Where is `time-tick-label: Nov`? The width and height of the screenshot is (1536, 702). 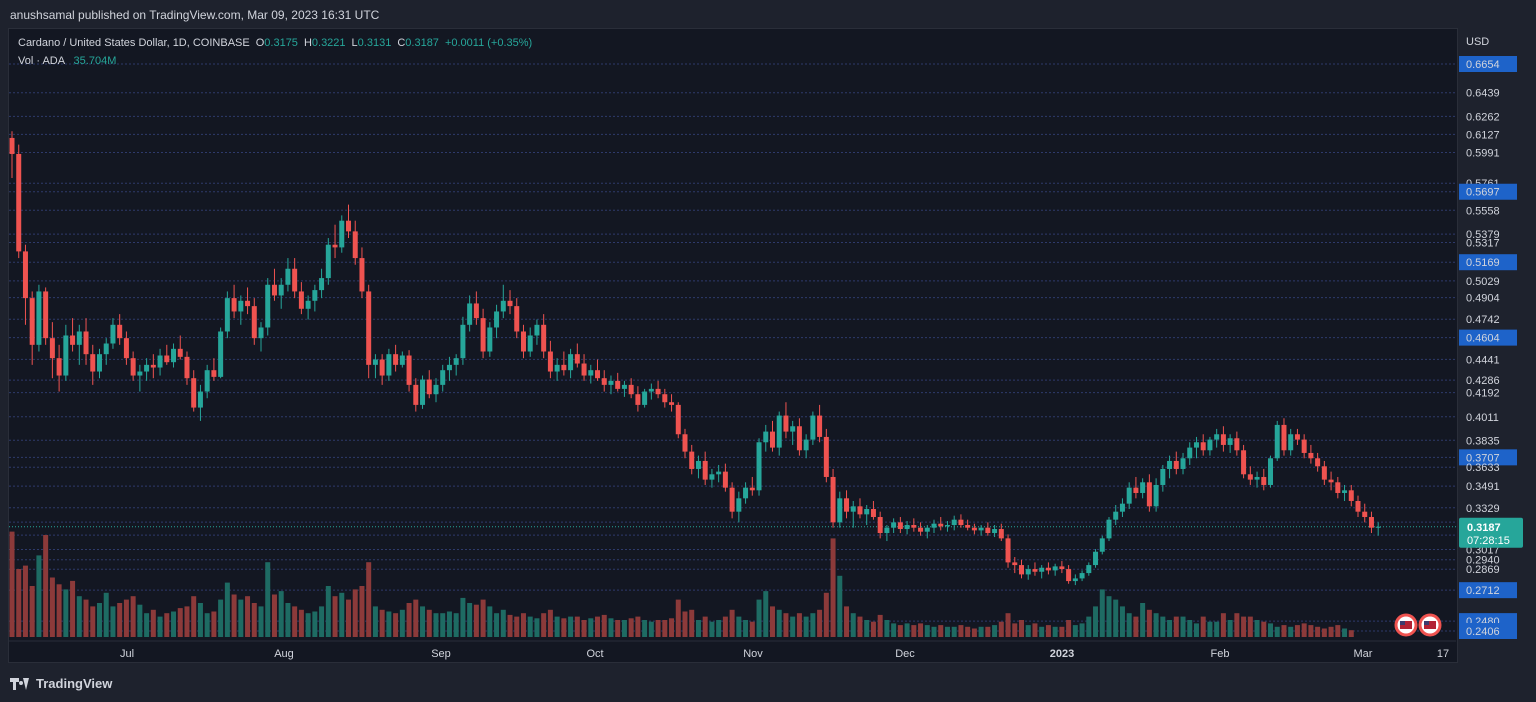
time-tick-label: Nov is located at coordinates (753, 654).